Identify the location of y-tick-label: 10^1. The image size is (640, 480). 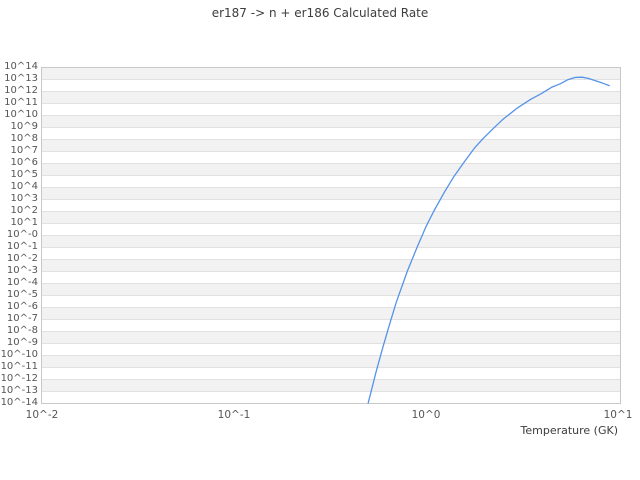
(24, 222).